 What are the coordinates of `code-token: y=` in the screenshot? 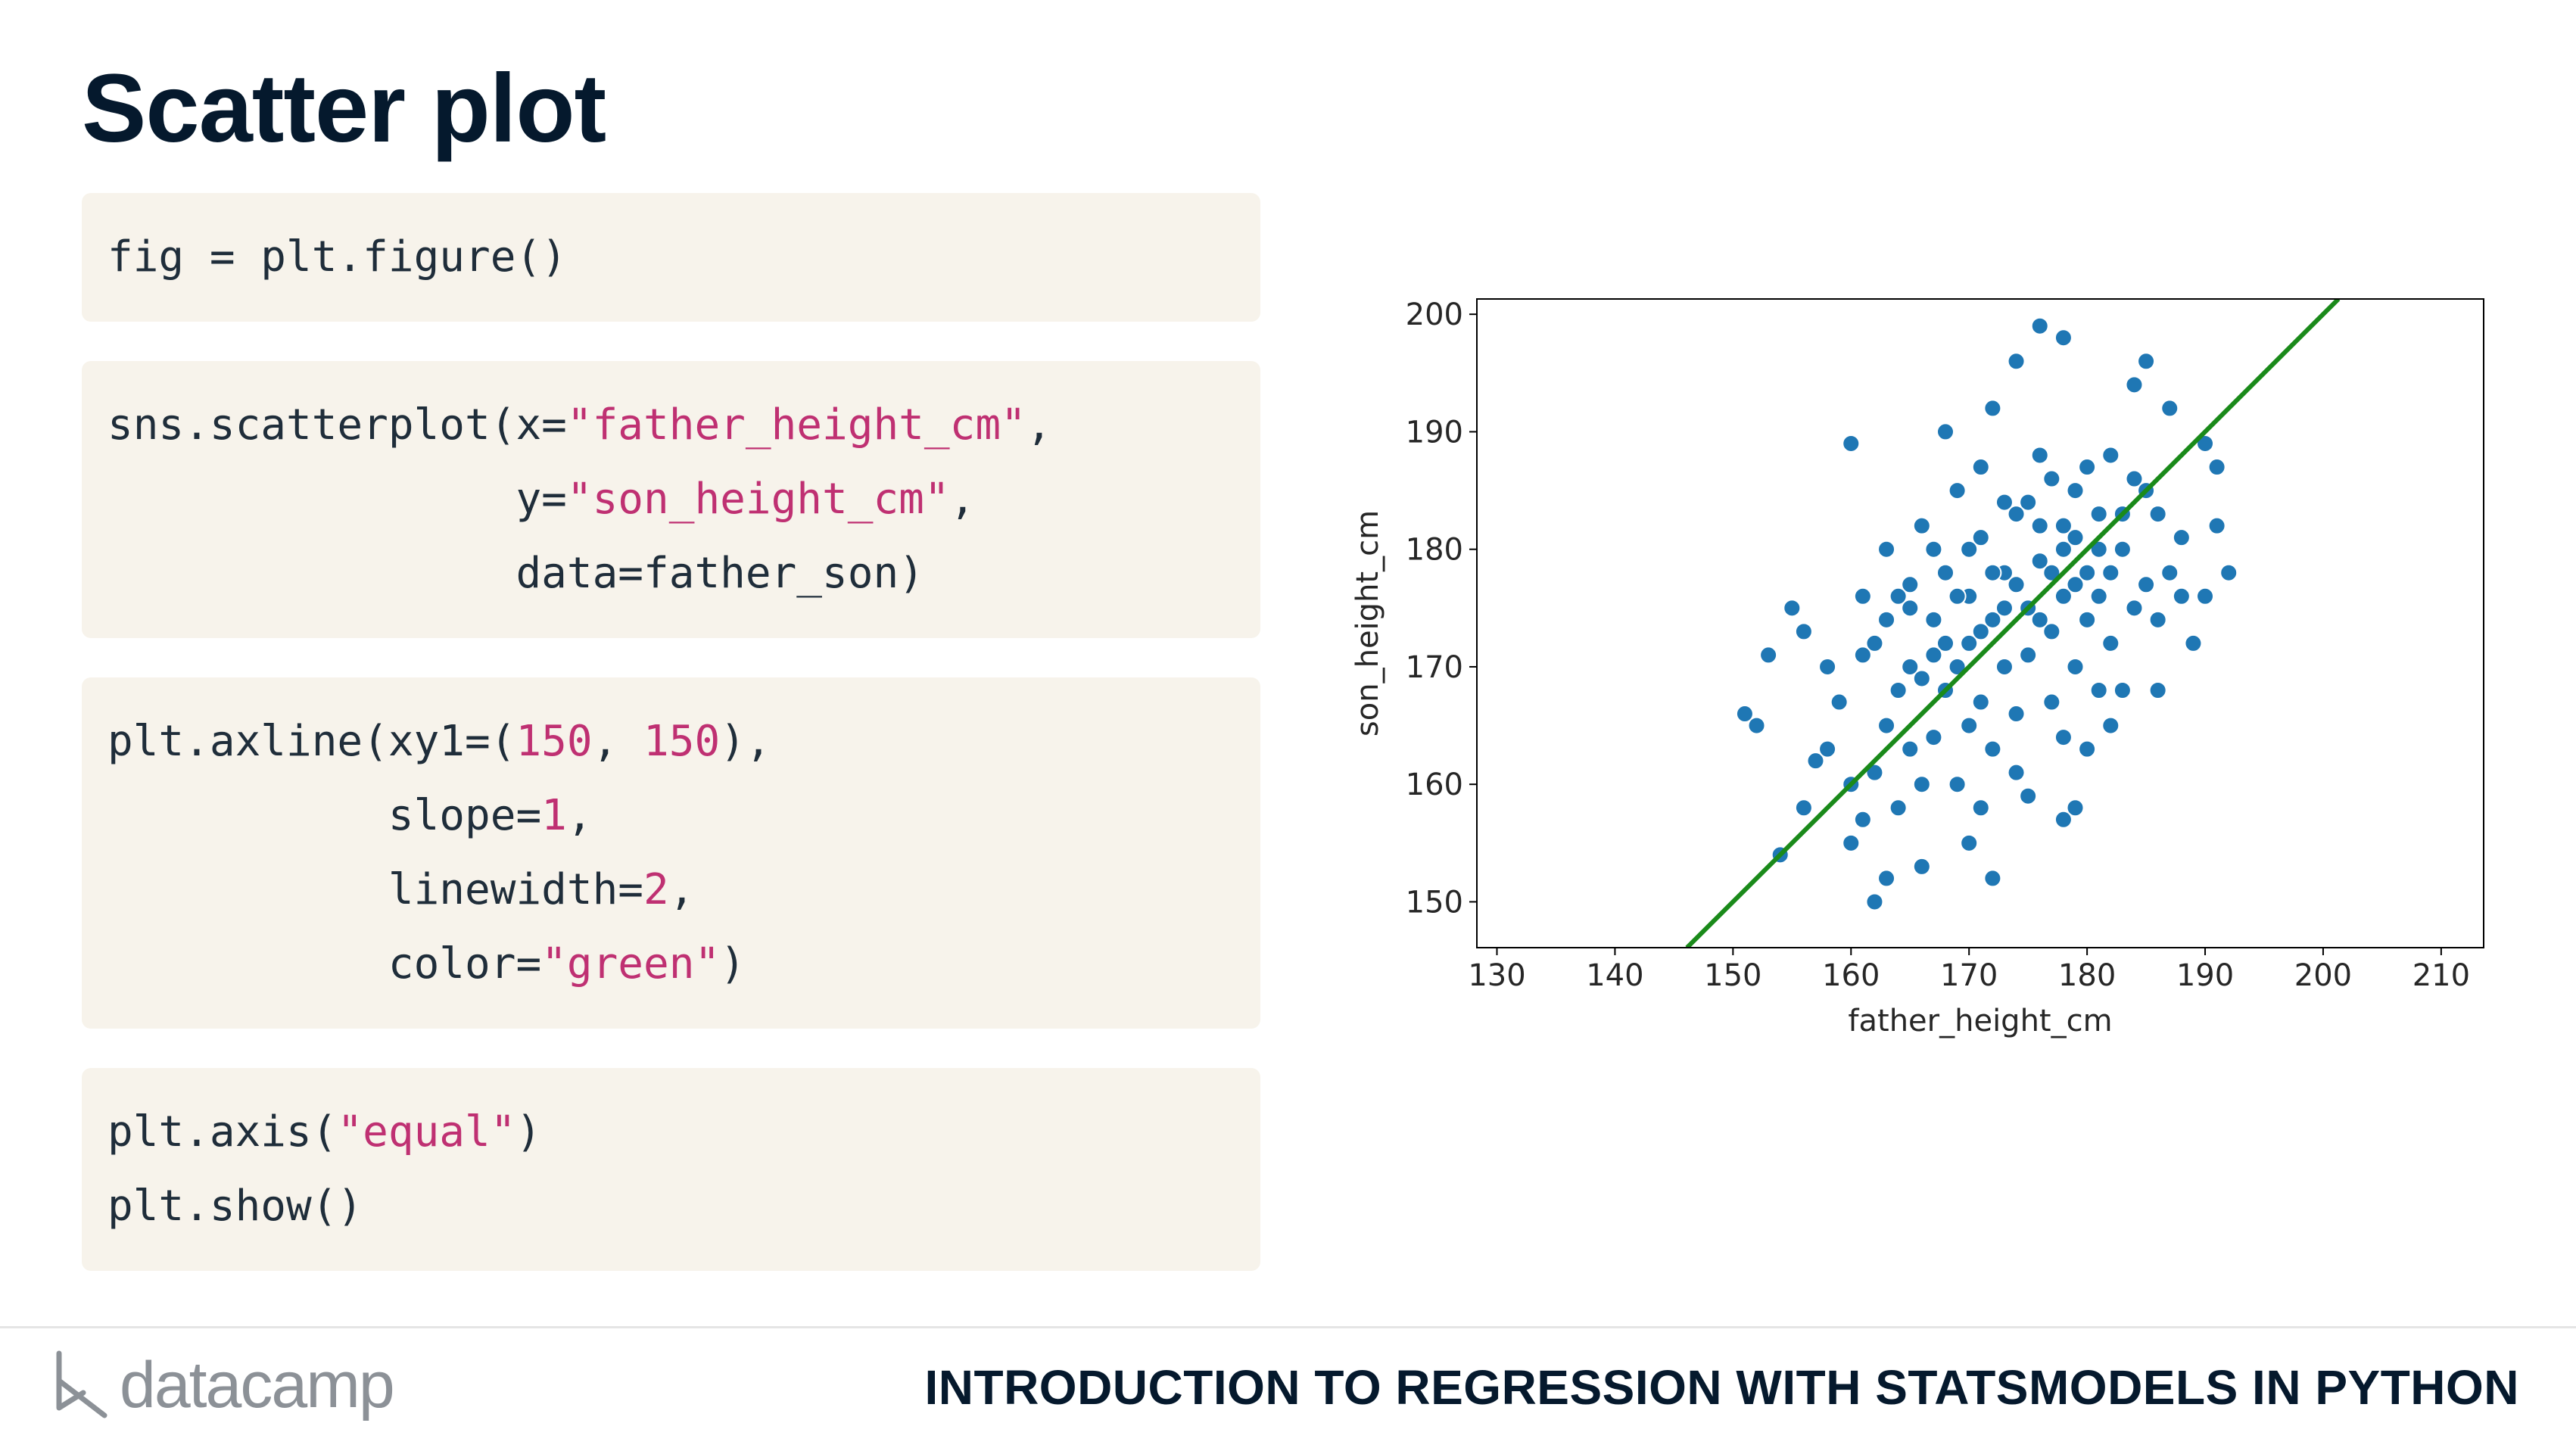 It's located at (337, 500).